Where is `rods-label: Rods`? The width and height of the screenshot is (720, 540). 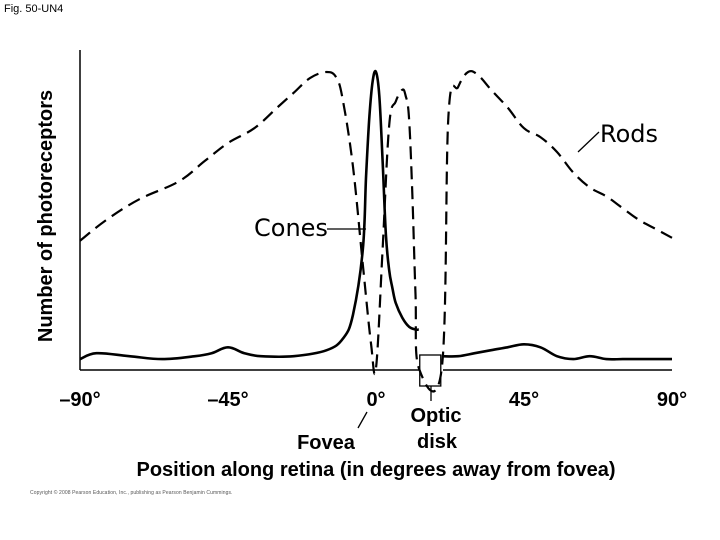
rods-label: Rods is located at coordinates (629, 134).